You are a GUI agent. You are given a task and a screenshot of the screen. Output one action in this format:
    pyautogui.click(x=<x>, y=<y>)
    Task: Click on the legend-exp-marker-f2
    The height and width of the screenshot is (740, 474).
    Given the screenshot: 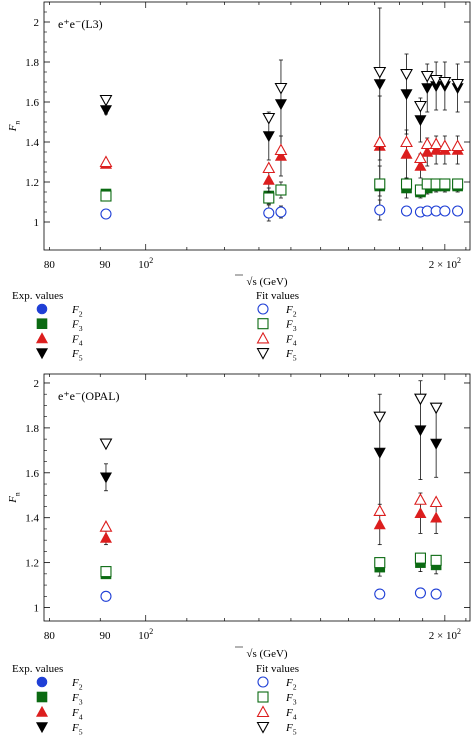 What is the action you would take?
    pyautogui.click(x=42, y=309)
    